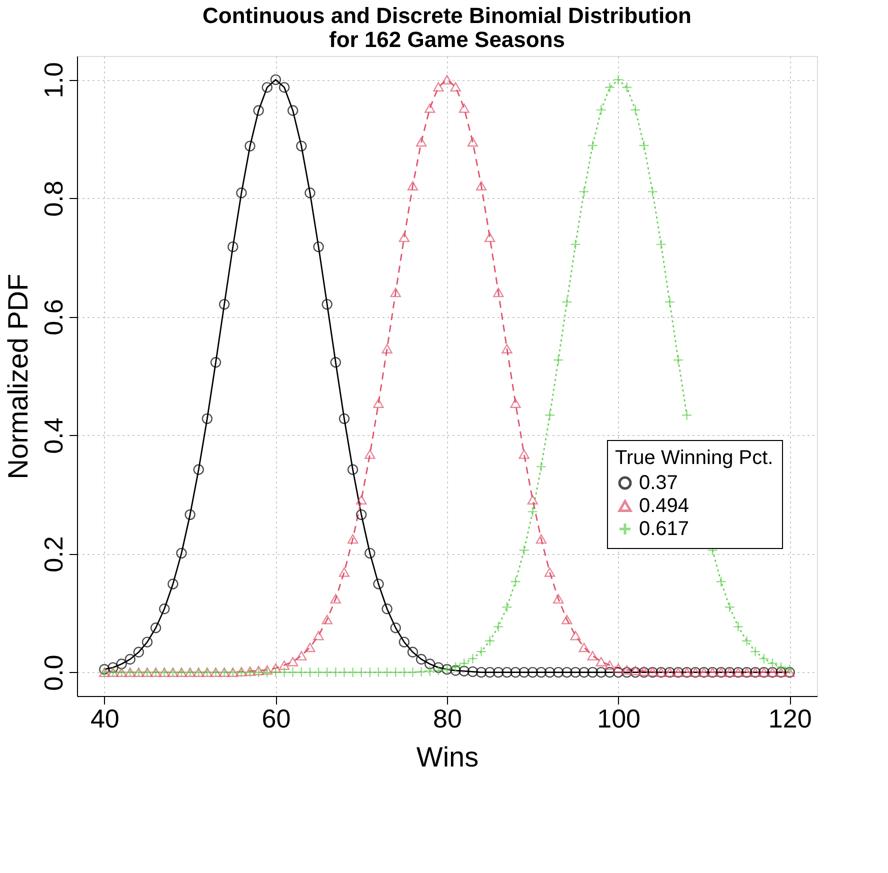 The height and width of the screenshot is (873, 888). Describe the element at coordinates (618, 719) in the screenshot. I see `x-tick-label: 100` at that location.